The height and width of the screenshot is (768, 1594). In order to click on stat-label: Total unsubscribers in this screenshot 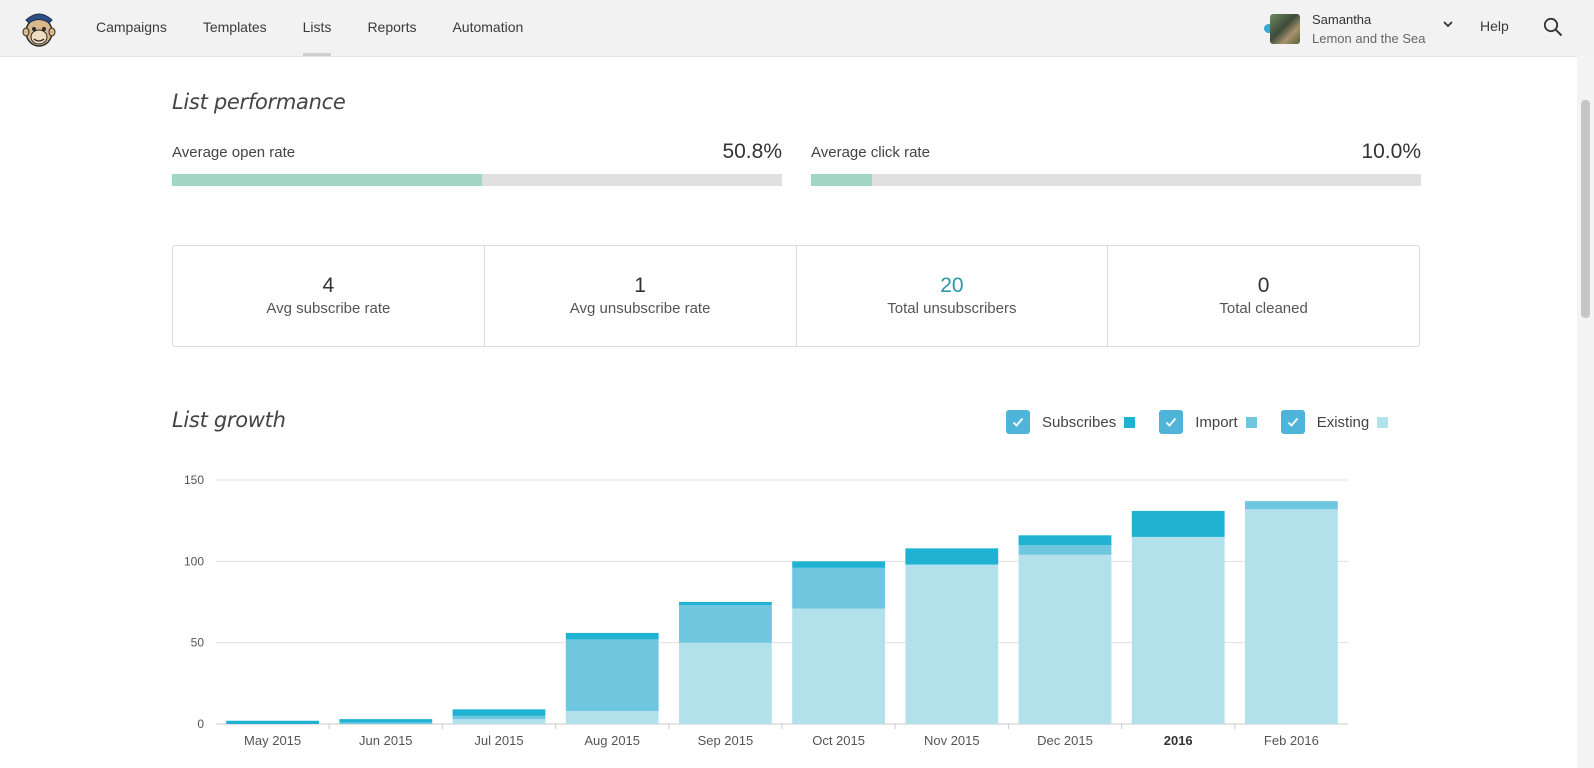, I will do `click(952, 308)`.